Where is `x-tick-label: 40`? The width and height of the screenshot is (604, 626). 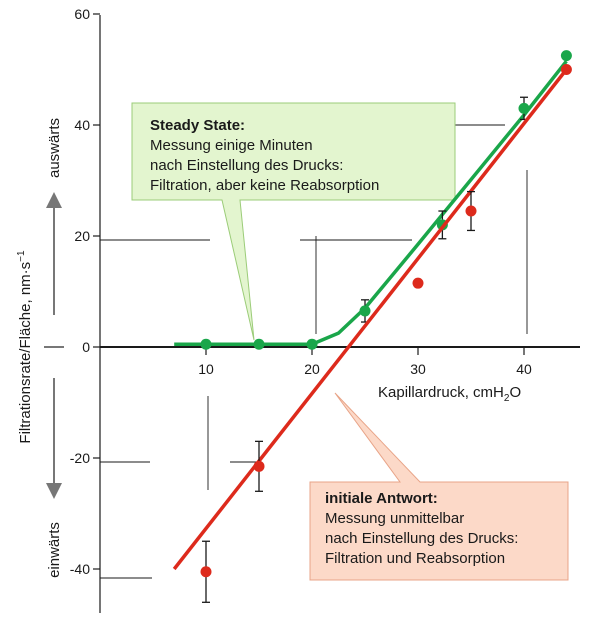 x-tick-label: 40 is located at coordinates (524, 369).